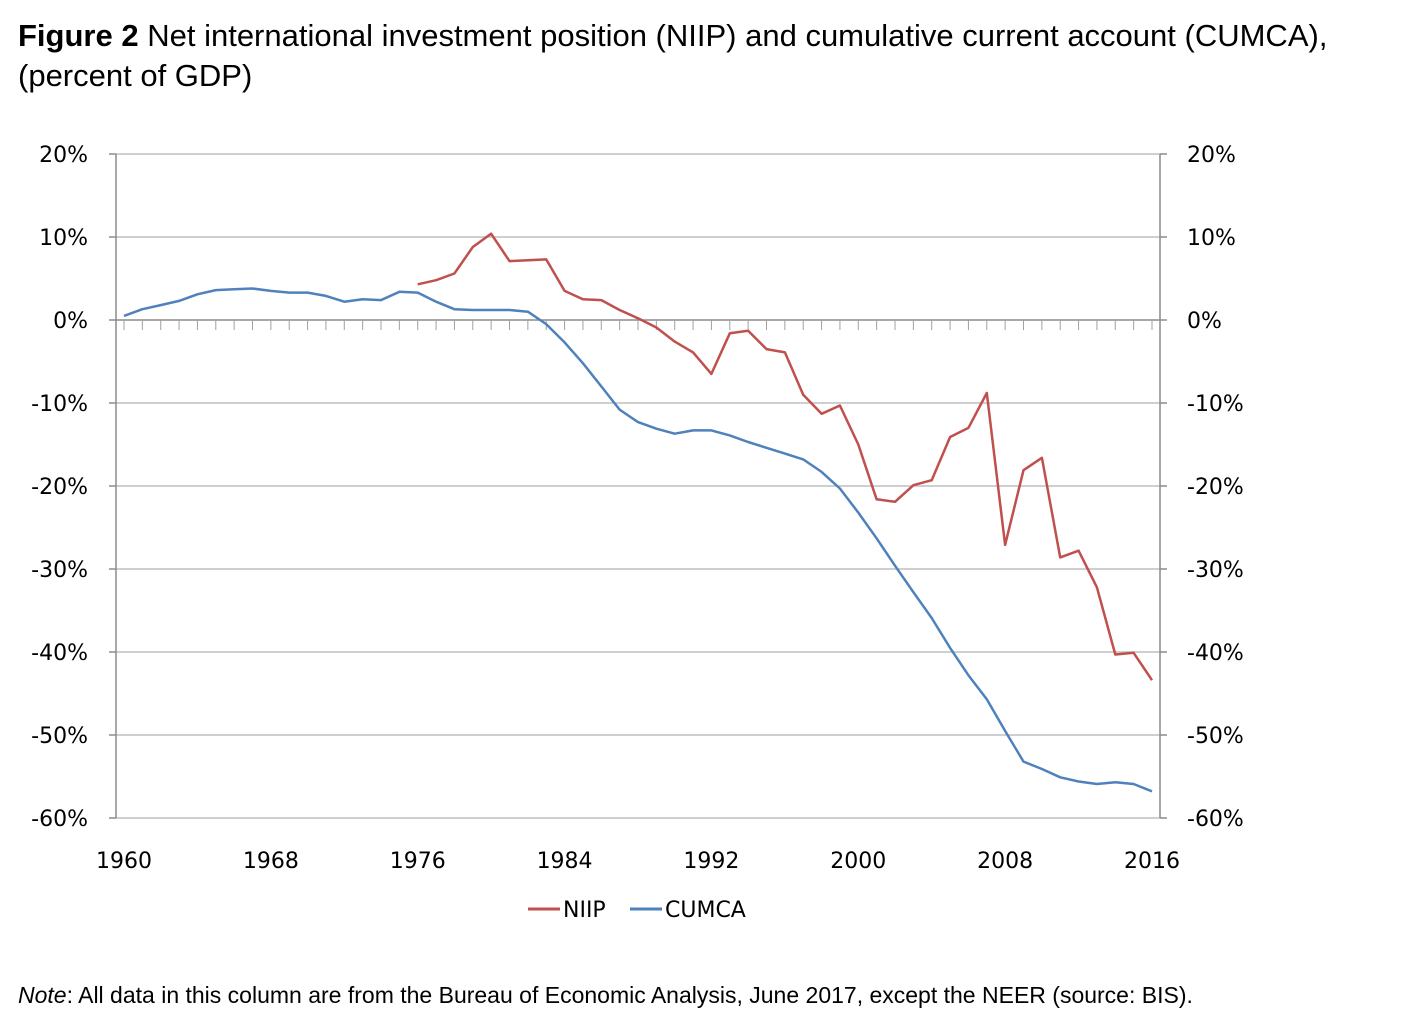 The height and width of the screenshot is (1030, 1404). Describe the element at coordinates (1215, 570) in the screenshot. I see `y-tick-label-right: -30%` at that location.